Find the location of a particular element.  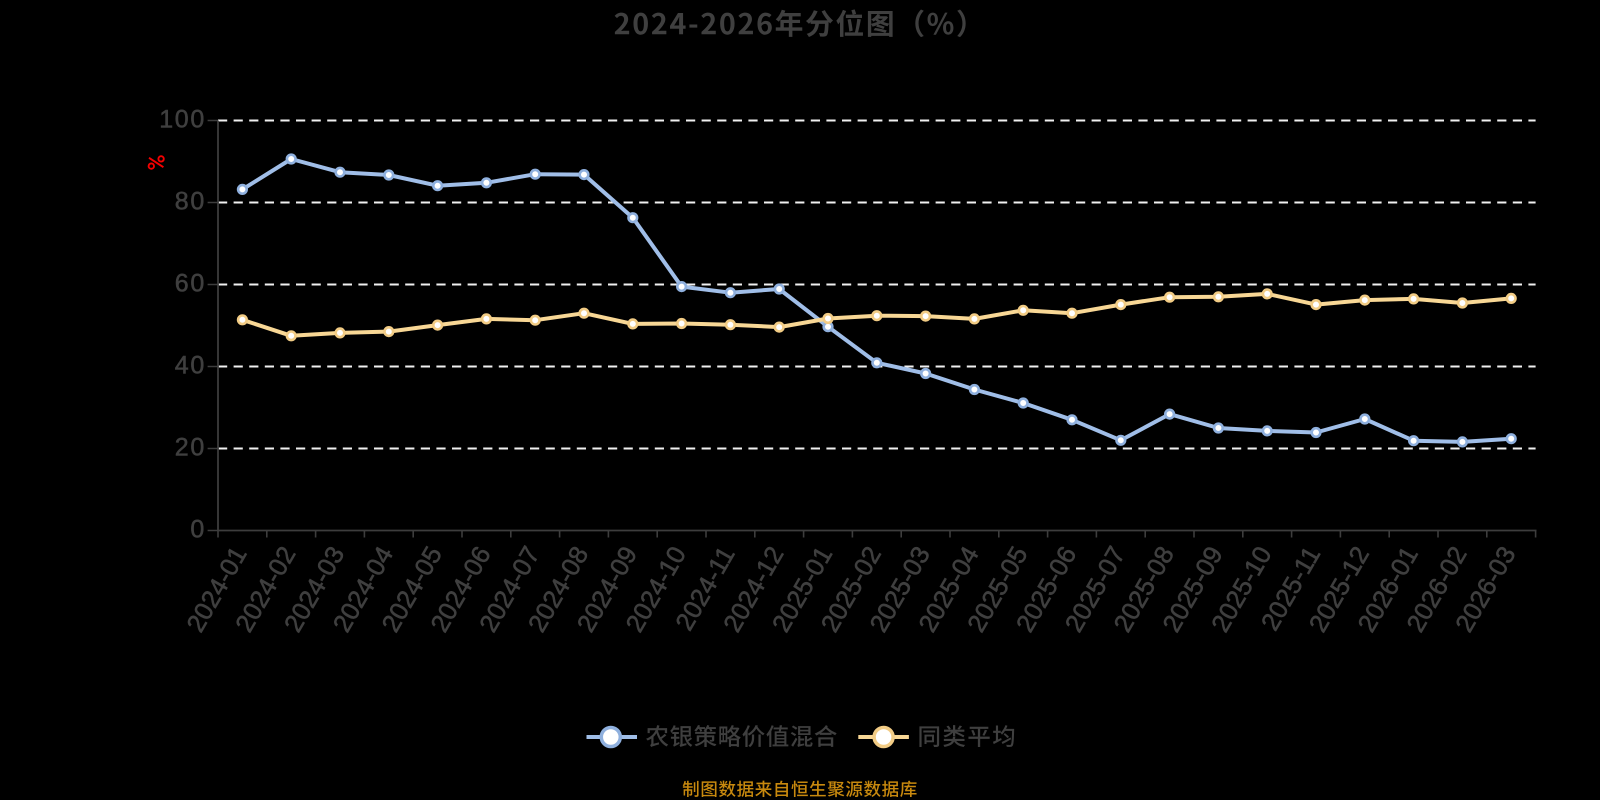

svg-text: 60 is located at coordinates (190, 284).